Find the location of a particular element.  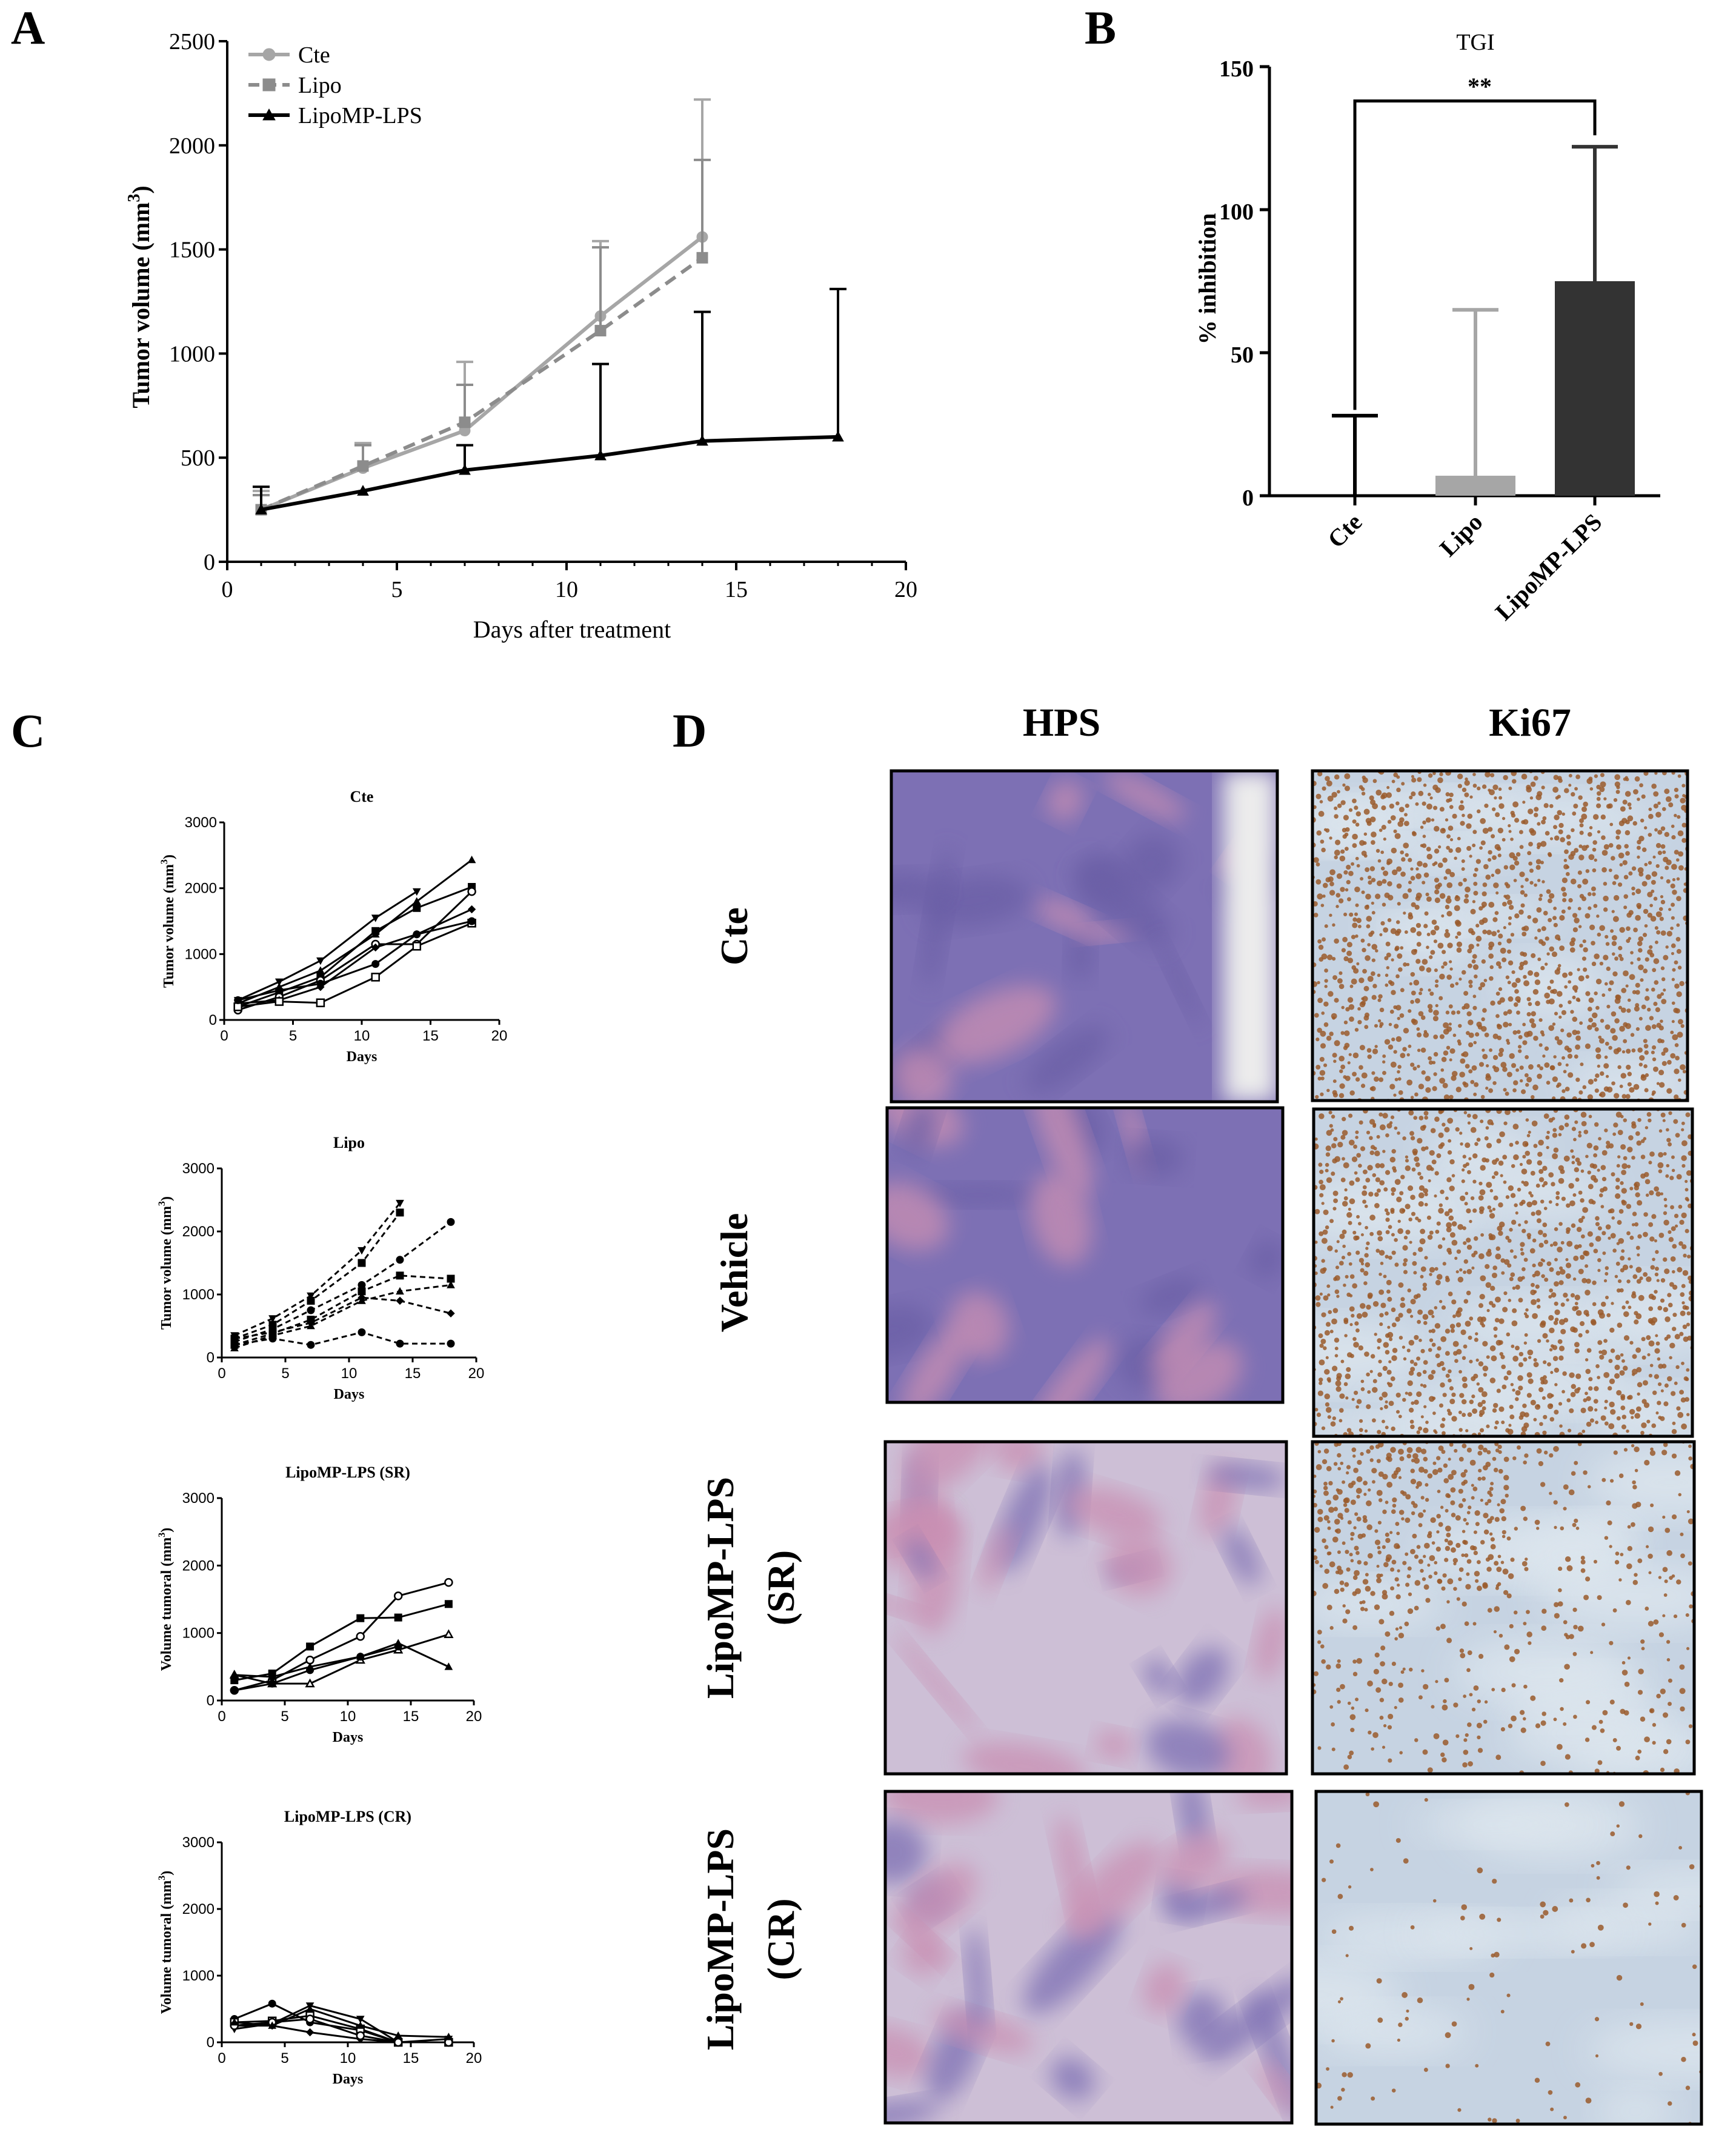

small-ytick-label: 3000 is located at coordinates (198, 1842).